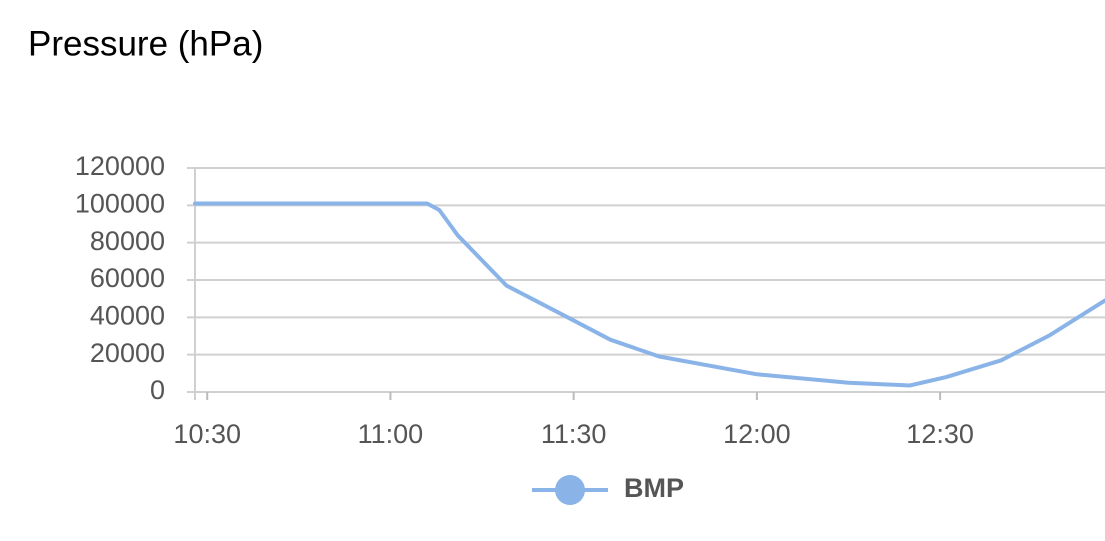 This screenshot has height=541, width=1105. I want to click on y-tick-label: 40000, so click(127, 315).